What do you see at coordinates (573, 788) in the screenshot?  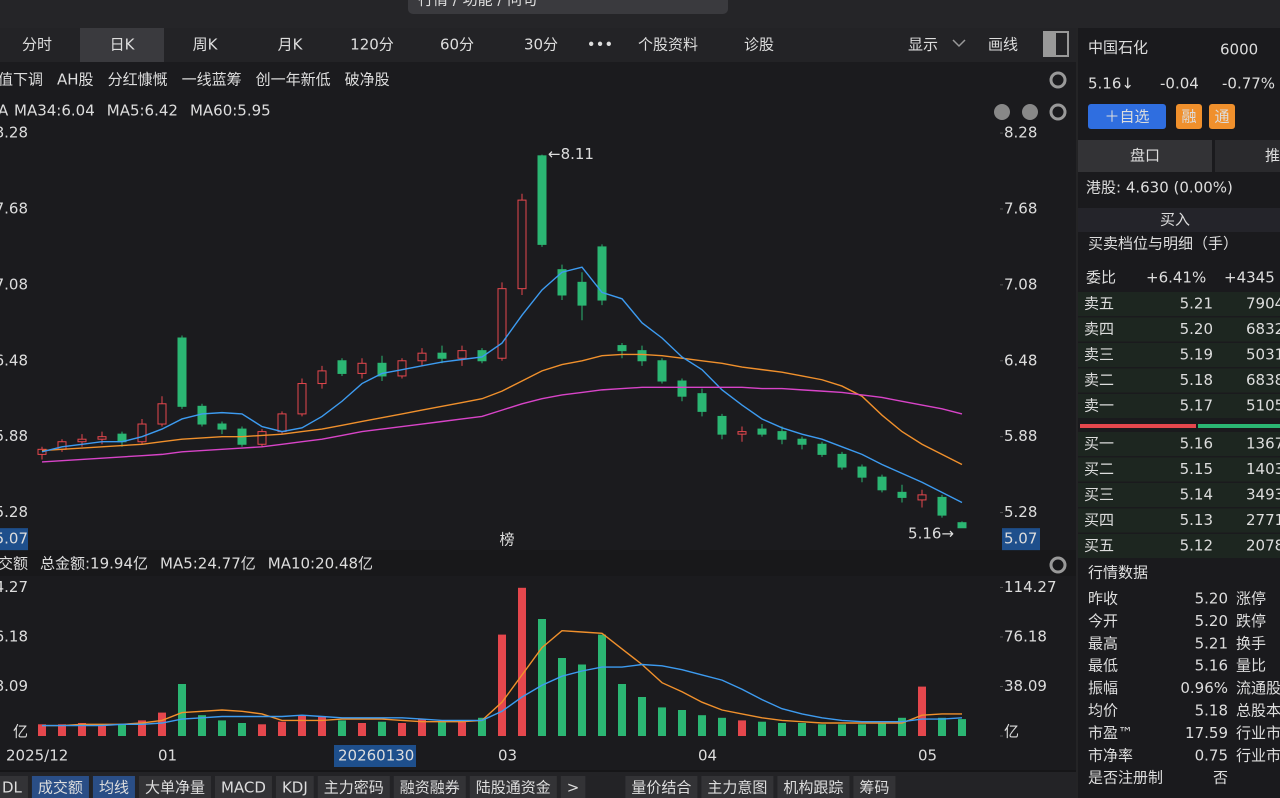 I see `bottom-tab-label: >` at bounding box center [573, 788].